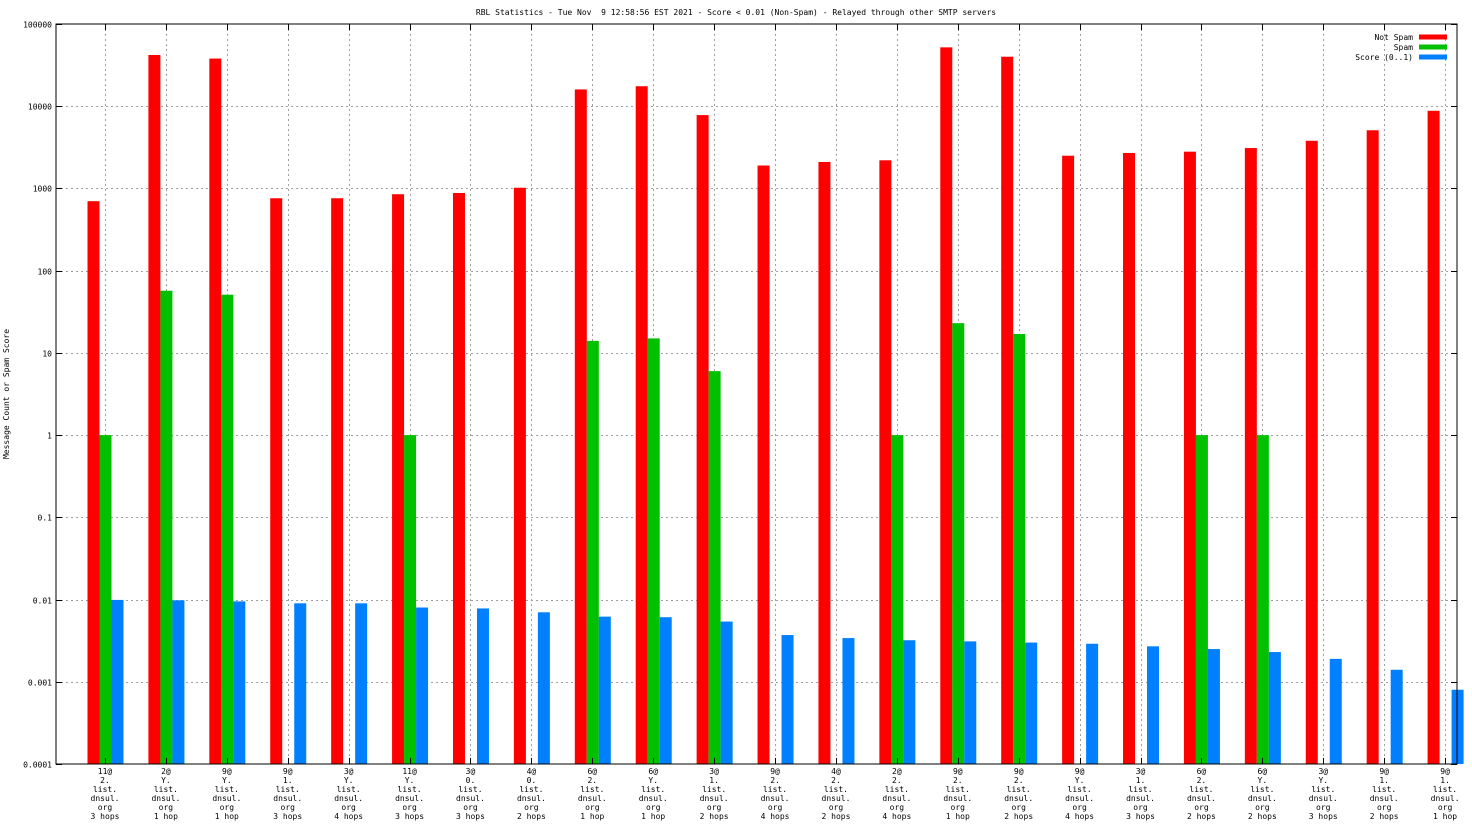 The height and width of the screenshot is (828, 1472). I want to click on y-tick-label: 1000, so click(42, 189).